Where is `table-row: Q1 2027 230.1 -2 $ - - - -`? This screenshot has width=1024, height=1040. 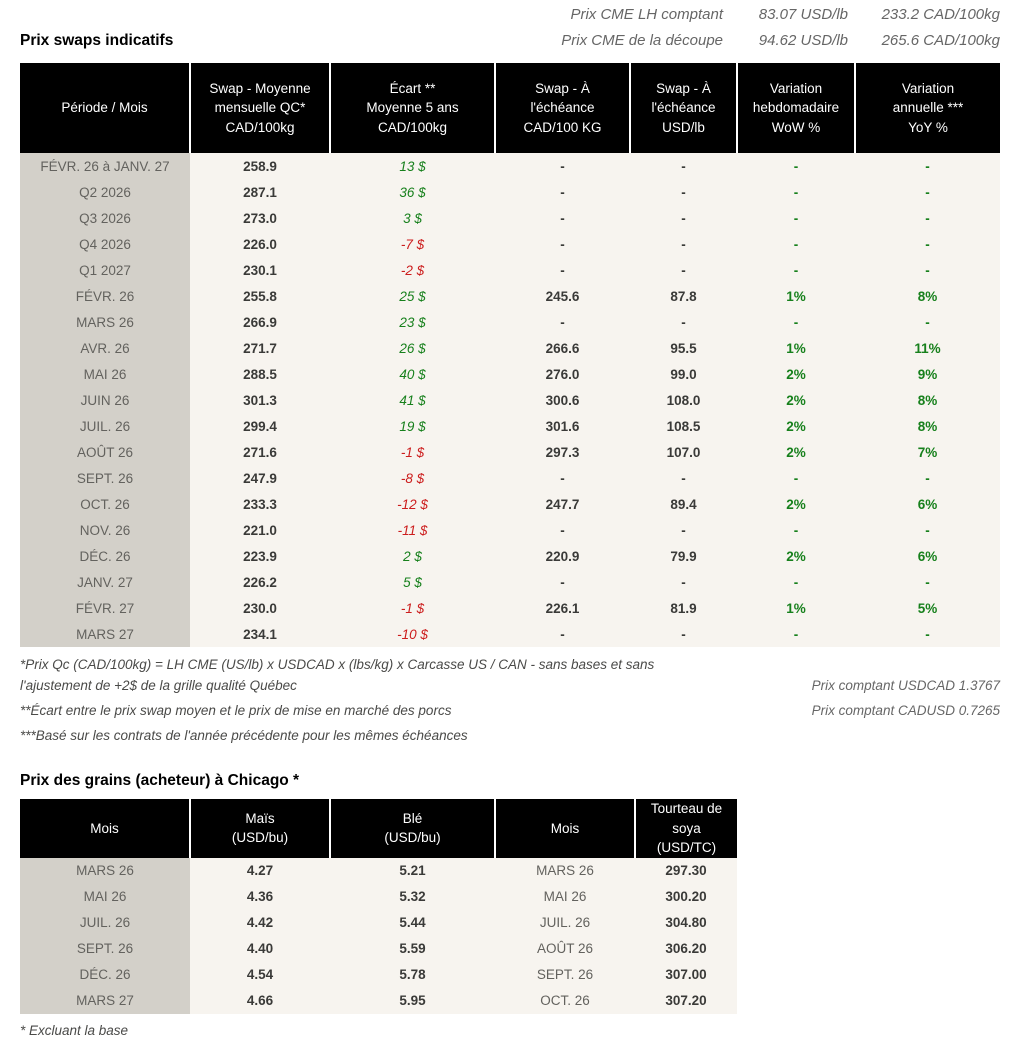 table-row: Q1 2027 230.1 -2 $ - - - - is located at coordinates (510, 270).